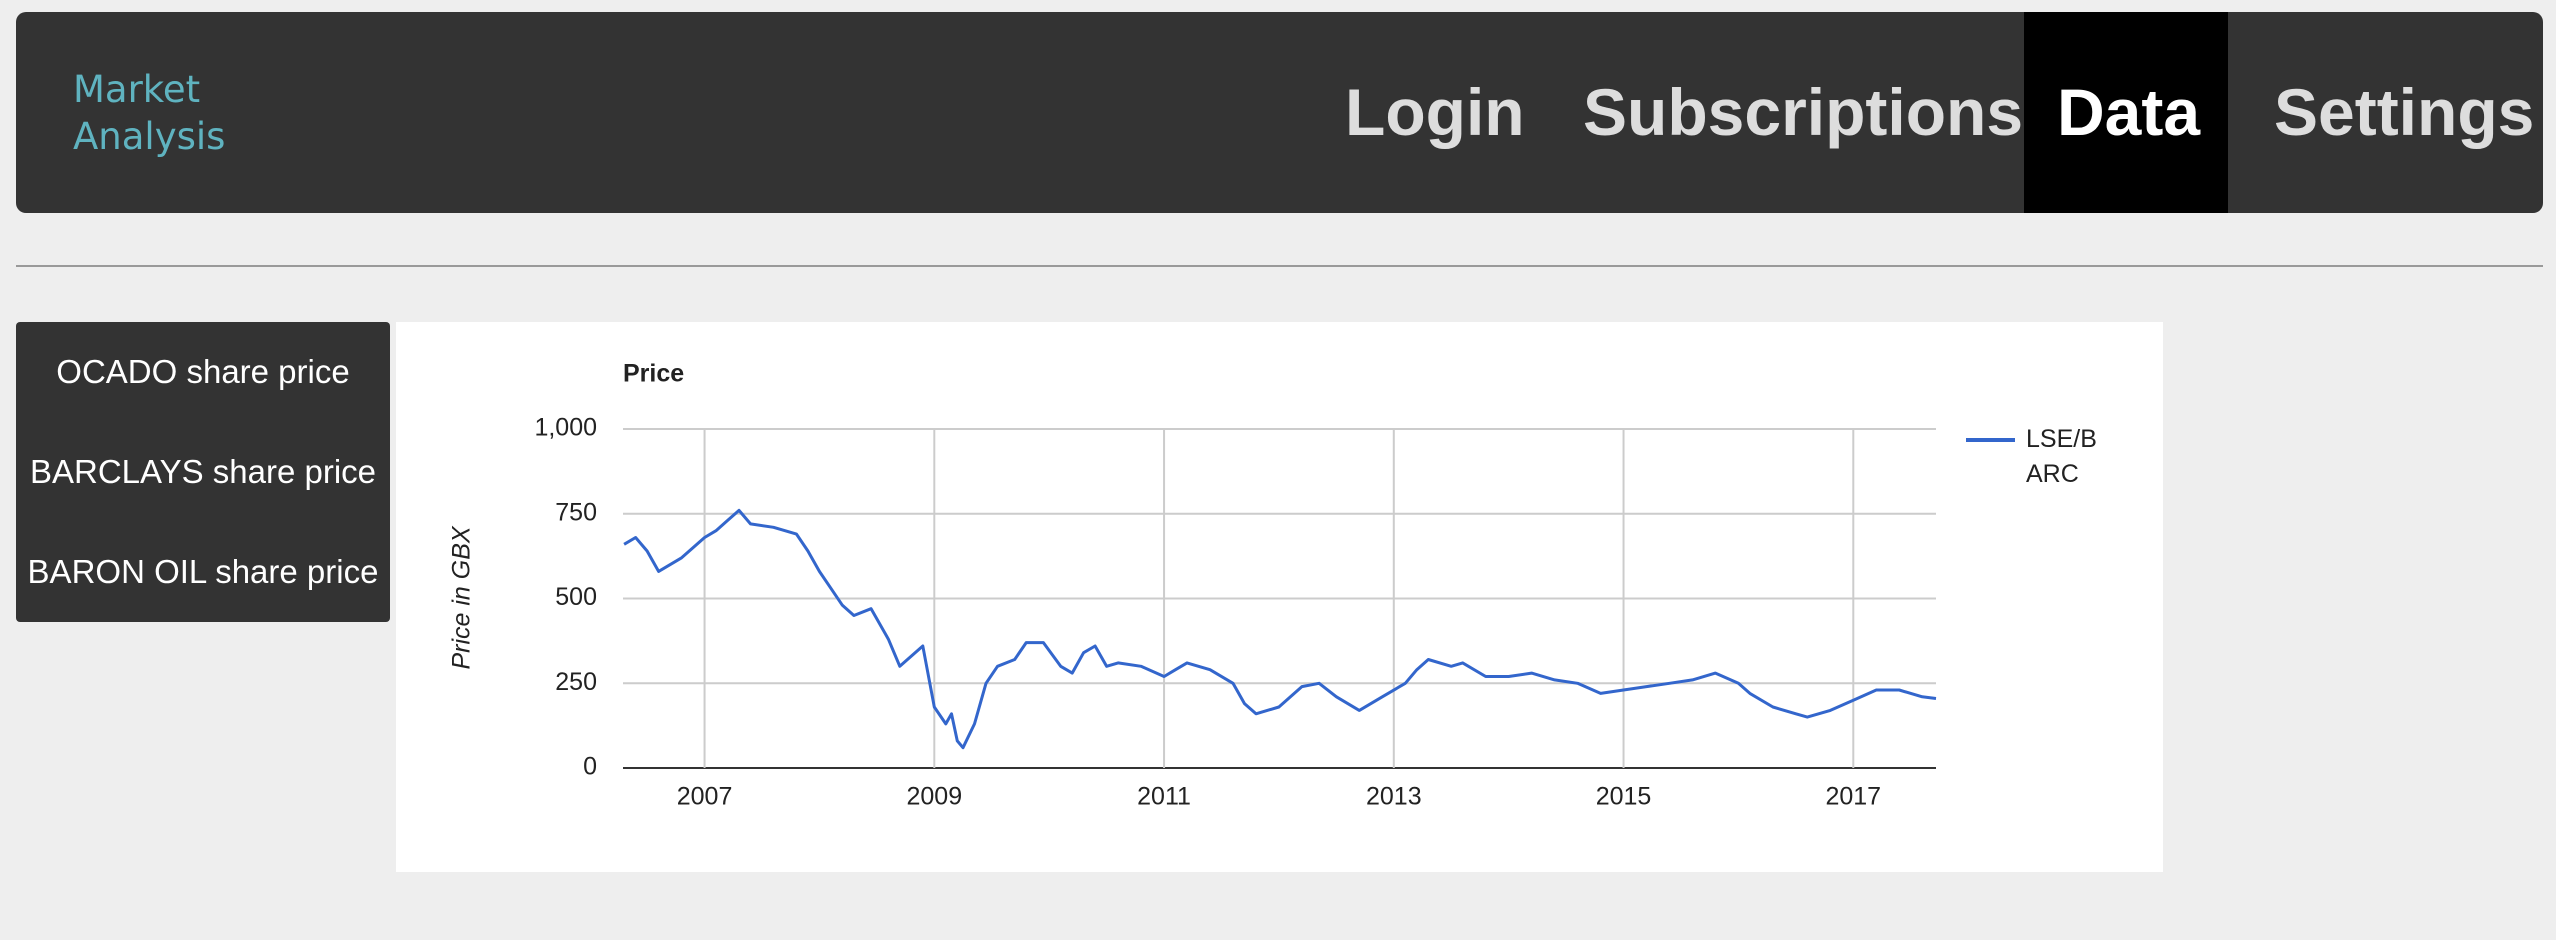 This screenshot has height=940, width=2556. Describe the element at coordinates (576, 597) in the screenshot. I see `y-tick-label: 500` at that location.